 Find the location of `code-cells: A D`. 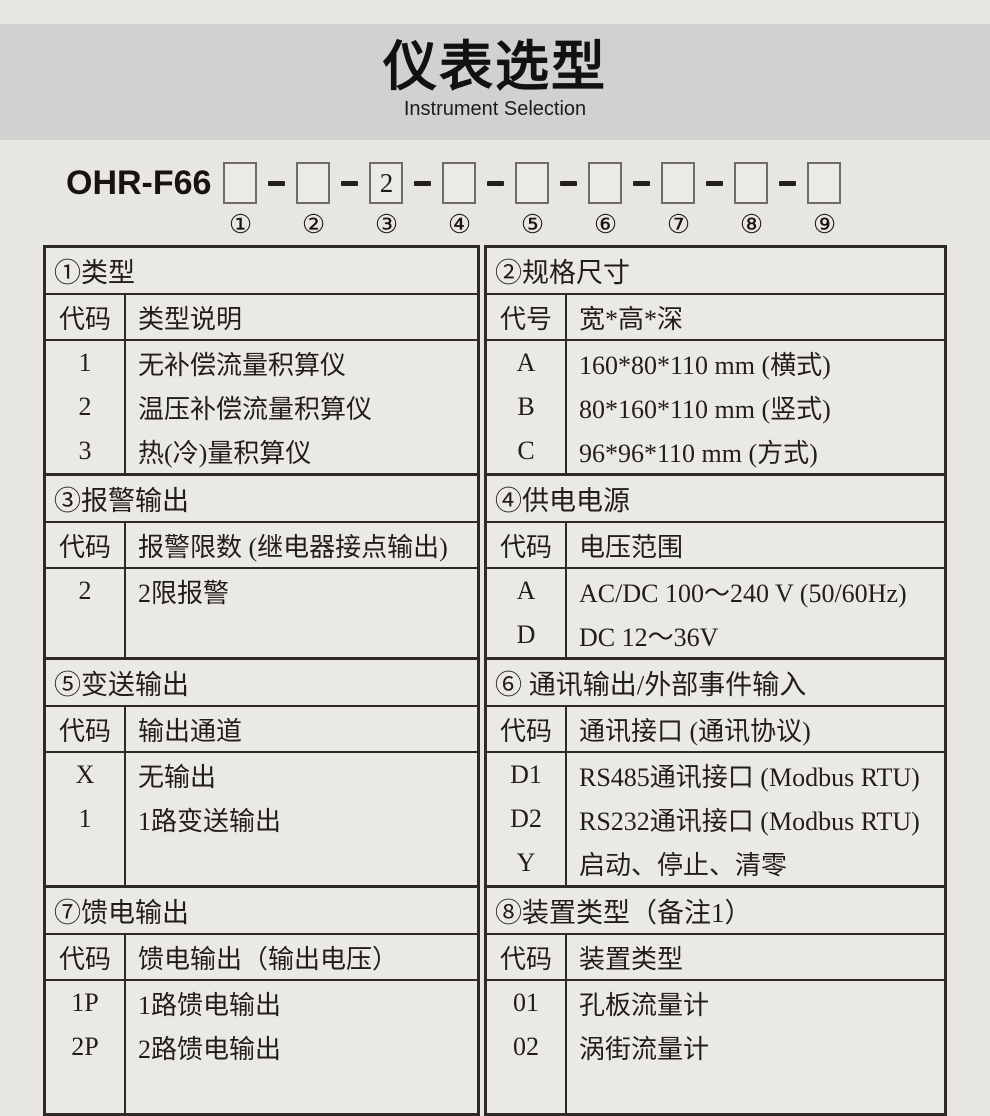

code-cells: A D is located at coordinates (527, 613).